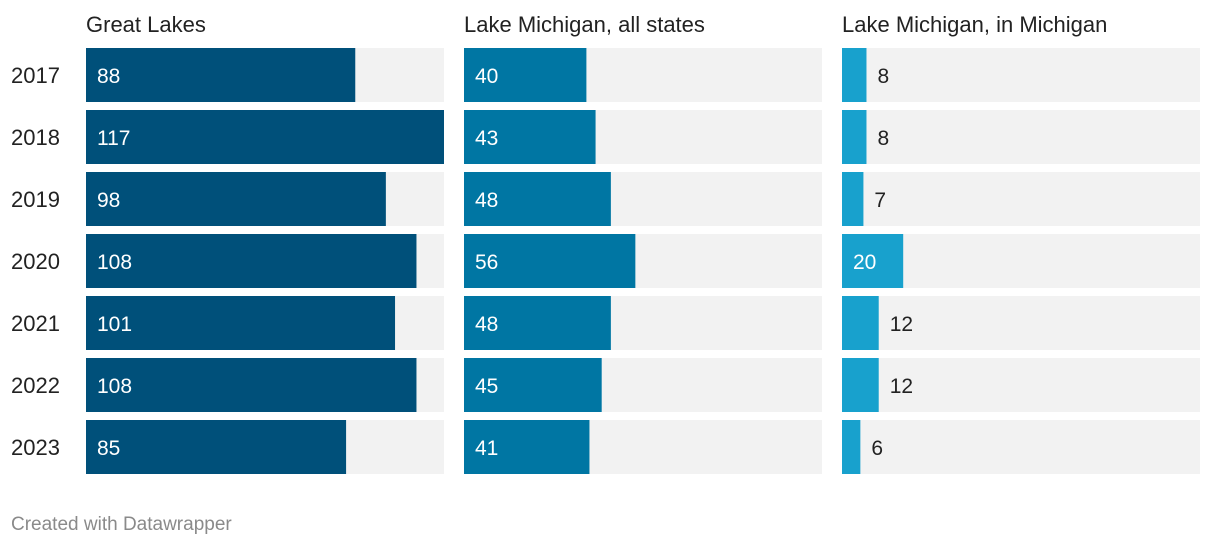  What do you see at coordinates (851, 447) in the screenshot?
I see `bar-lake-michigan-in-michigan-2023` at bounding box center [851, 447].